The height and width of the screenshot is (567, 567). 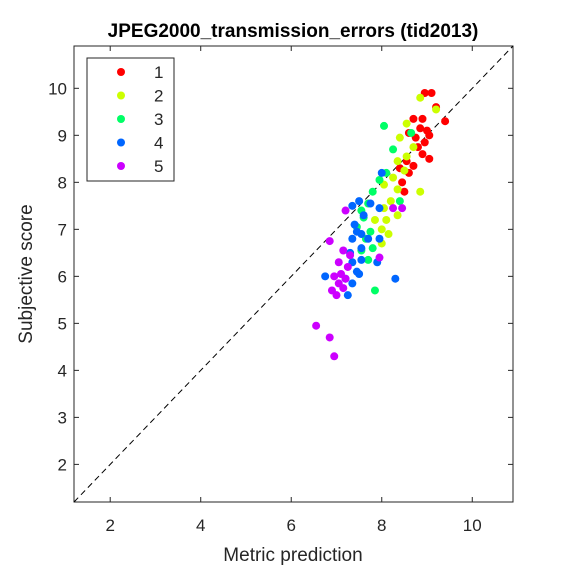 I want to click on y-tick-label: 7, so click(x=62, y=229).